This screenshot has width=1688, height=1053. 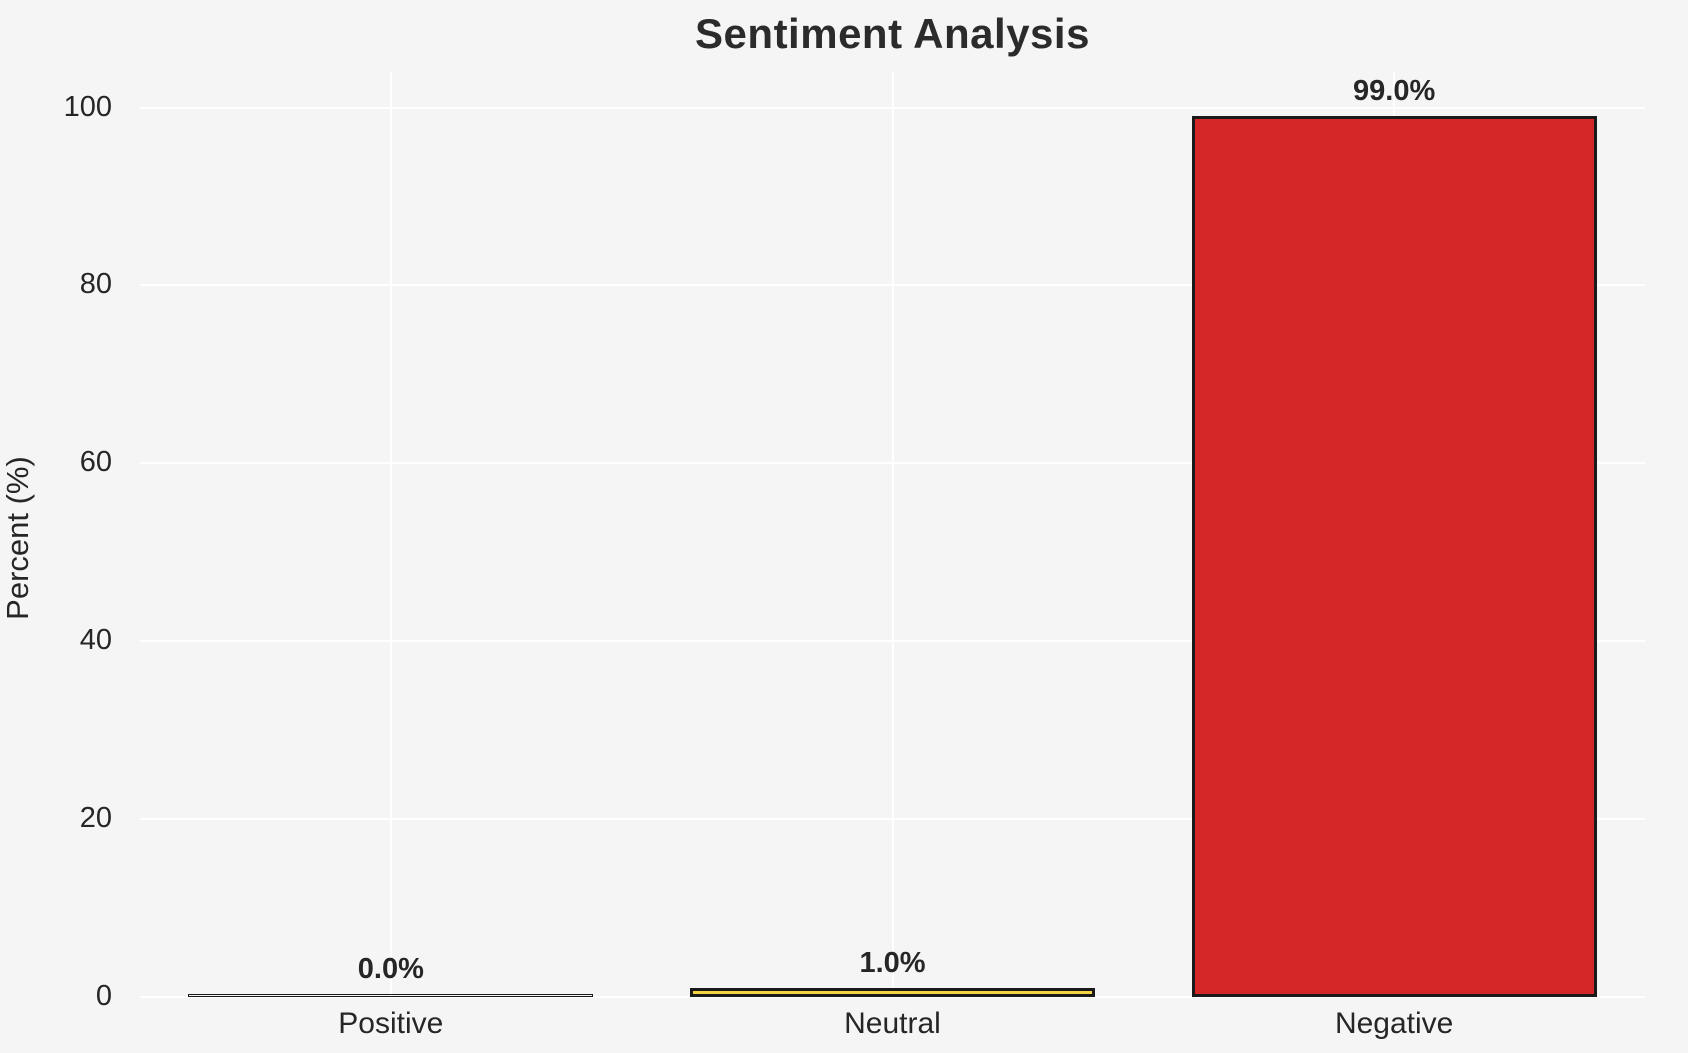 I want to click on y-tick-label: 0, so click(x=103, y=996).